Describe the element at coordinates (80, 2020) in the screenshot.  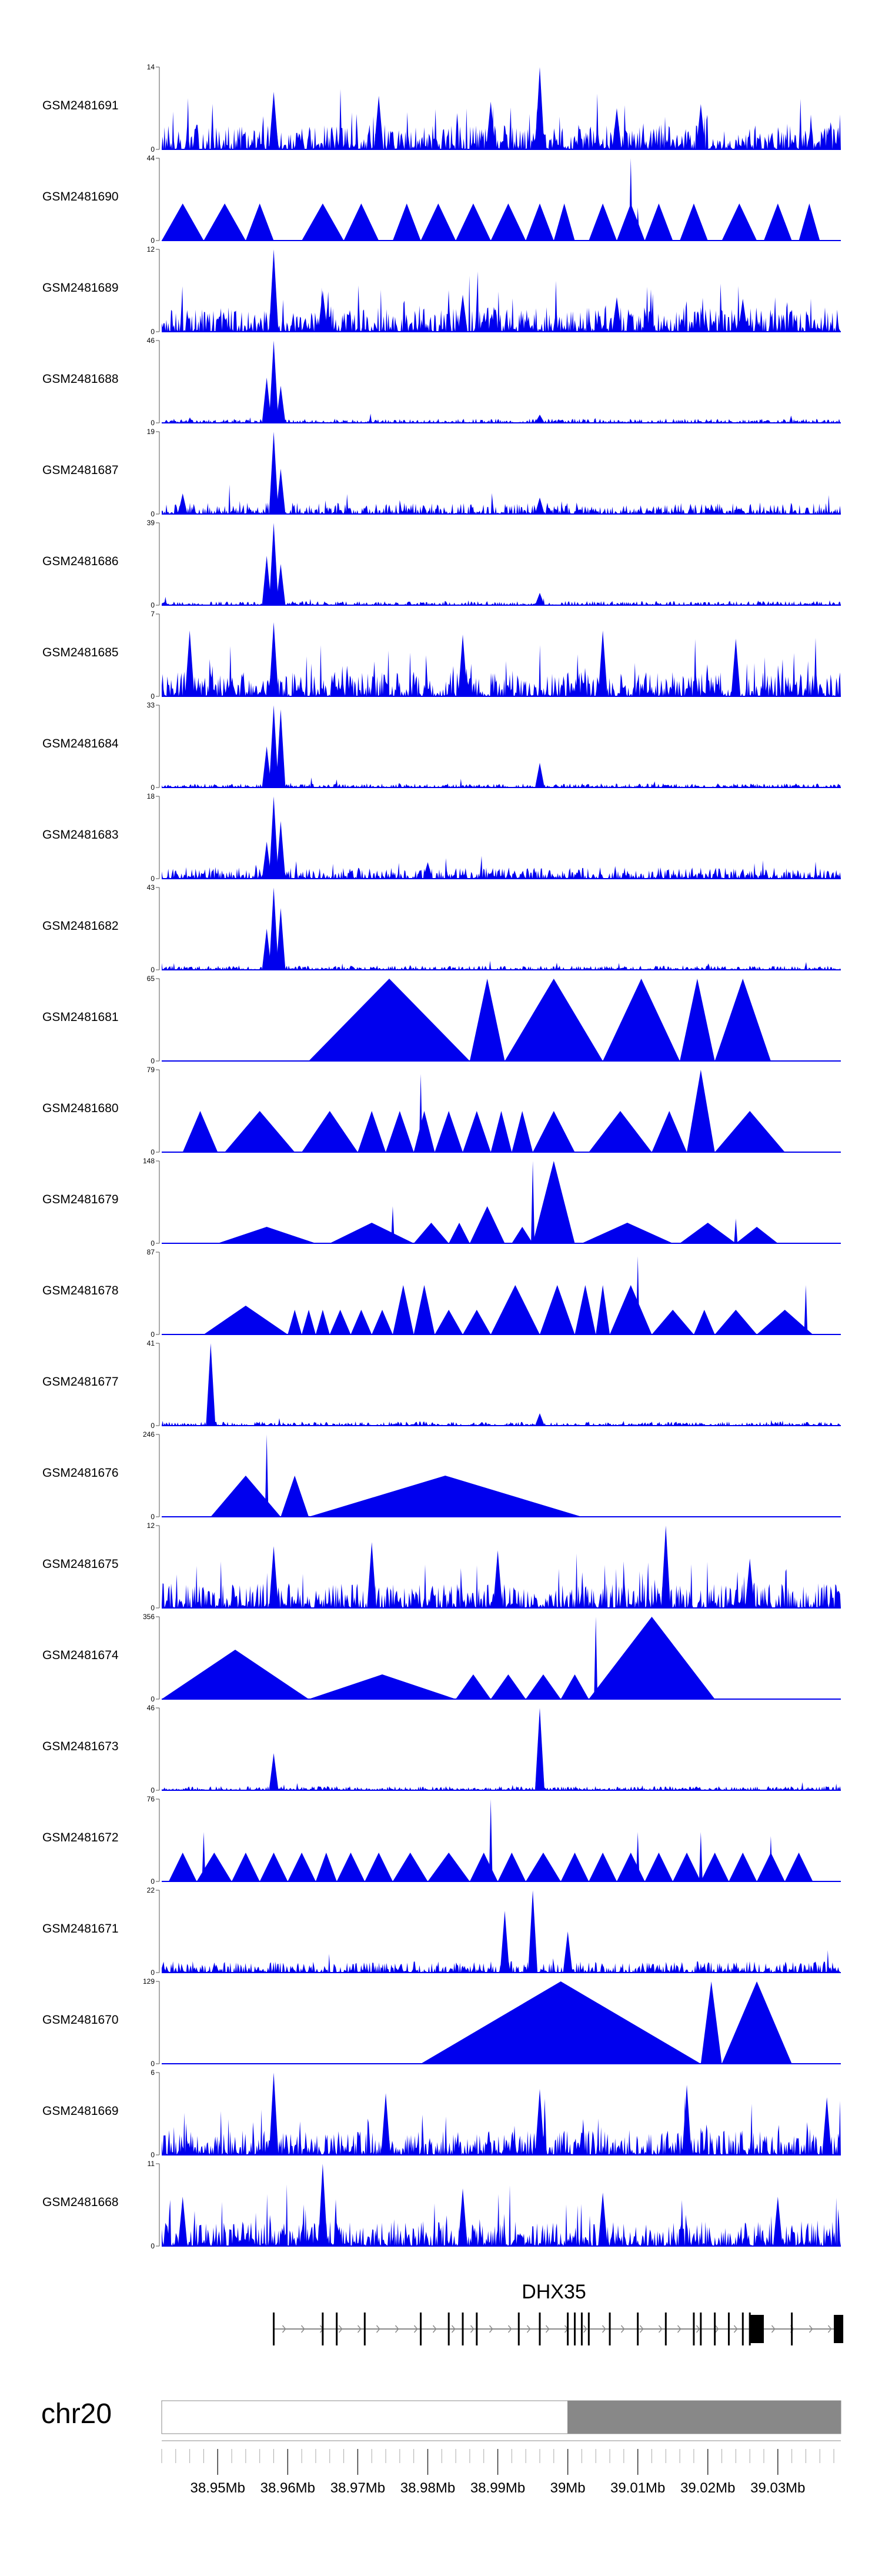
I see `track-label: GSM2481670` at that location.